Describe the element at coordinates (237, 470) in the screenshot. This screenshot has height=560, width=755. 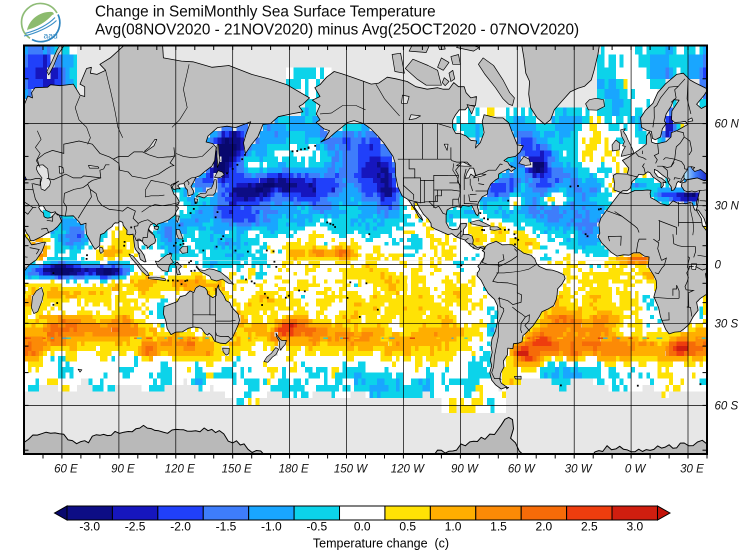
I see `svg-text: 150 E` at that location.